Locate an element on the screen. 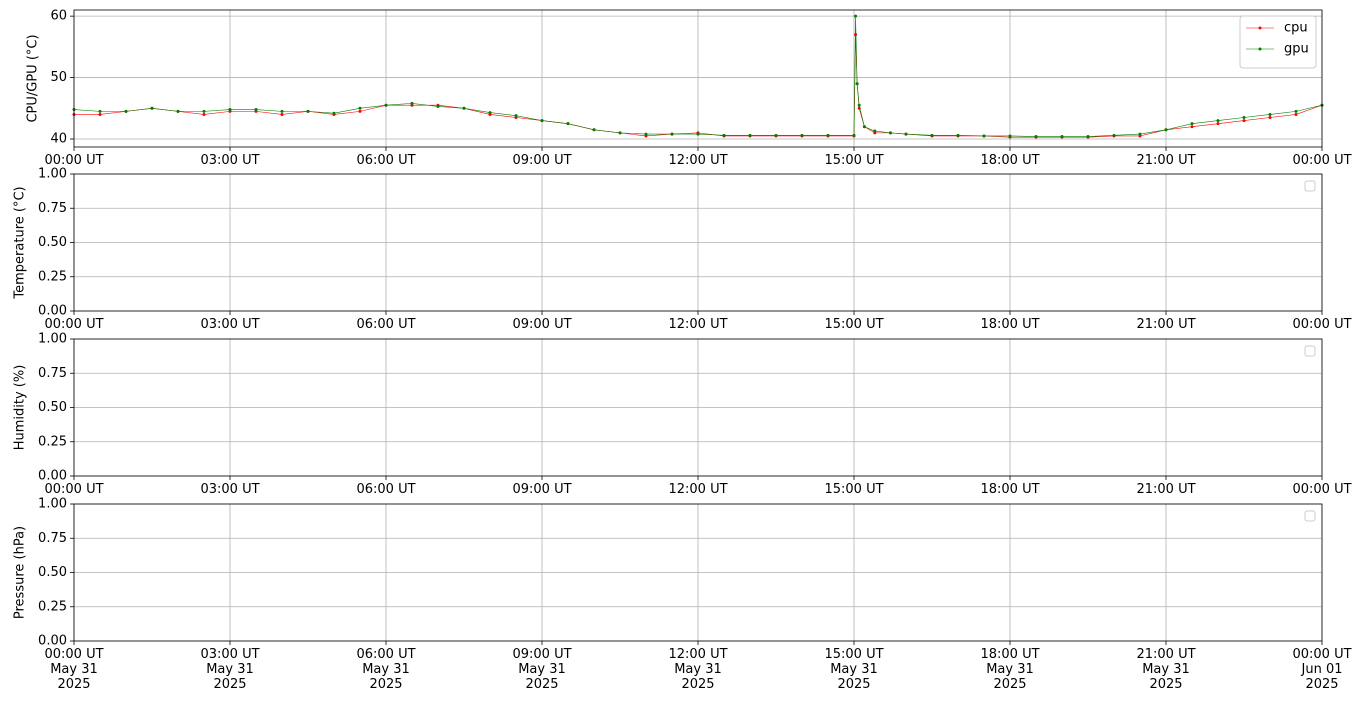 The height and width of the screenshot is (707, 1363). x-tick-label: 06:00 UT May 31 2025 is located at coordinates (386, 669).